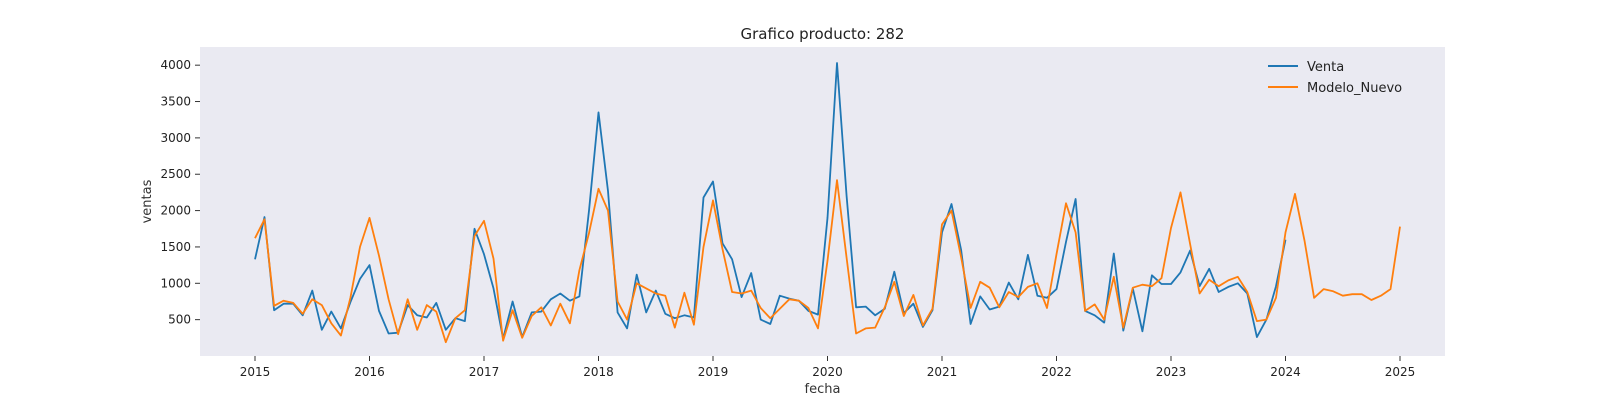 The width and height of the screenshot is (1600, 400). Describe the element at coordinates (1325, 67) in the screenshot. I see `legend-label: Venta` at that location.